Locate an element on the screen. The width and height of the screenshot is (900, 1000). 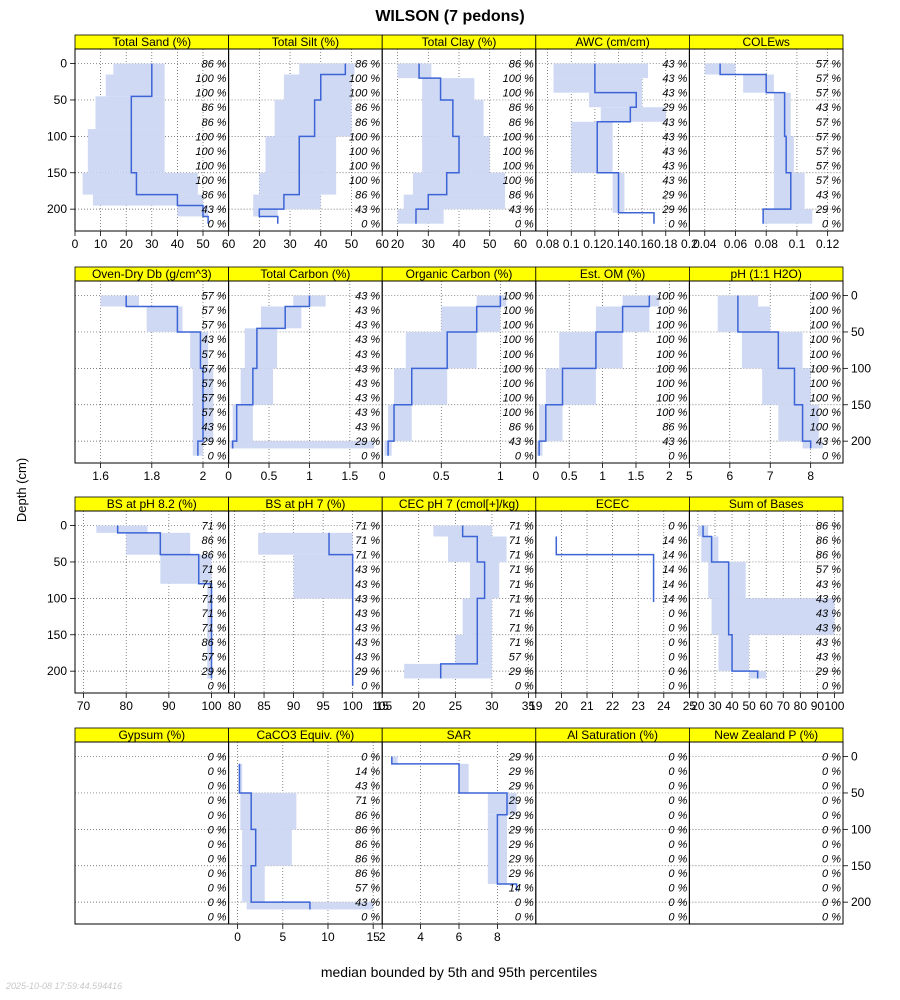
panel-strip-label: AWC (cm/cm) is located at coordinates (612, 42).